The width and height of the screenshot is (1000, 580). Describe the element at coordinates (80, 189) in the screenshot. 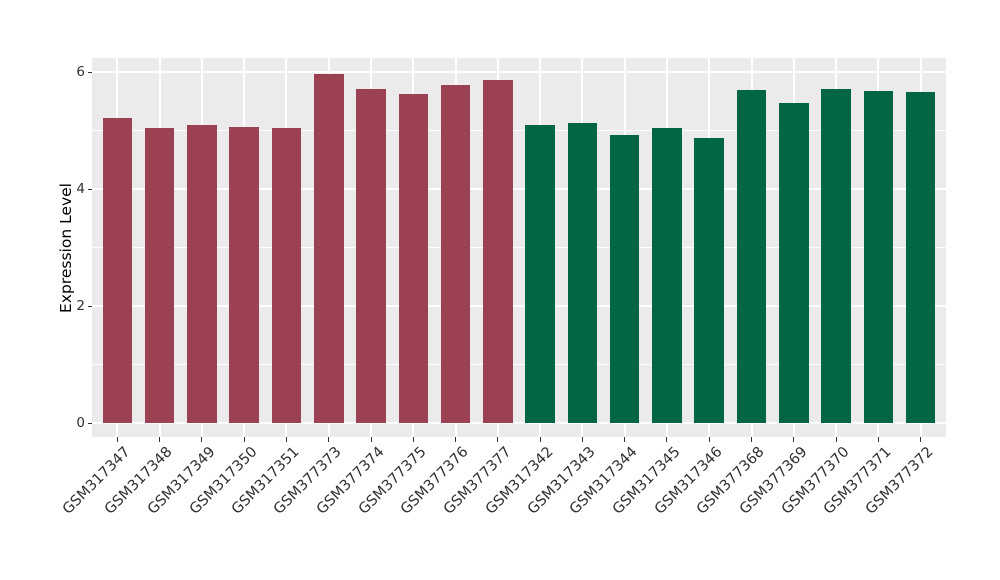

I see `y-tick-label: 4` at that location.